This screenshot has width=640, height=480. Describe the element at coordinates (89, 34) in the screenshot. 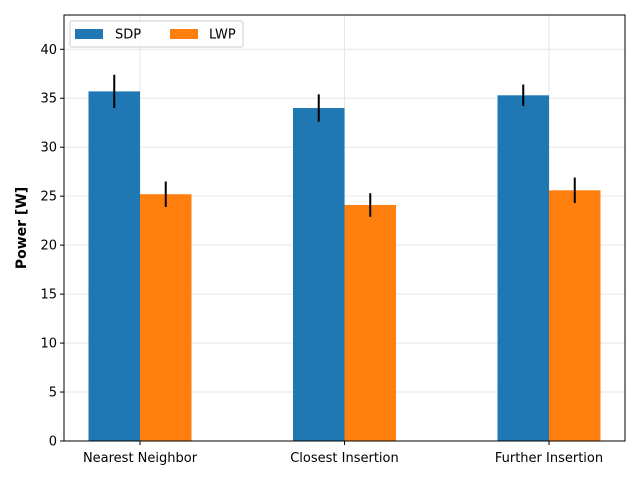

I see `legend-swatch-sdp` at that location.